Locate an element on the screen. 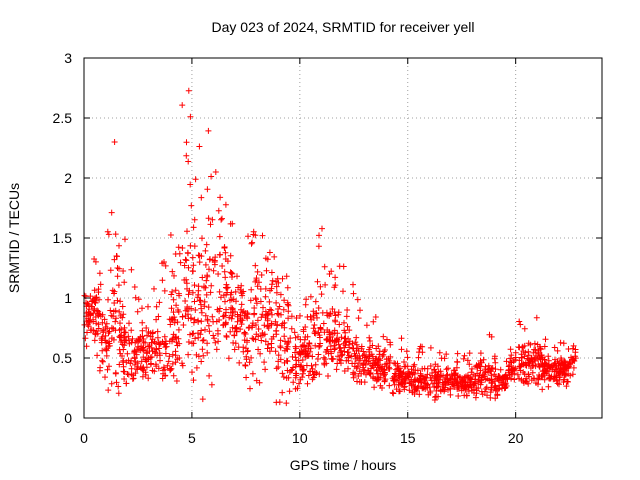  x-tick-label: 20 is located at coordinates (516, 438).